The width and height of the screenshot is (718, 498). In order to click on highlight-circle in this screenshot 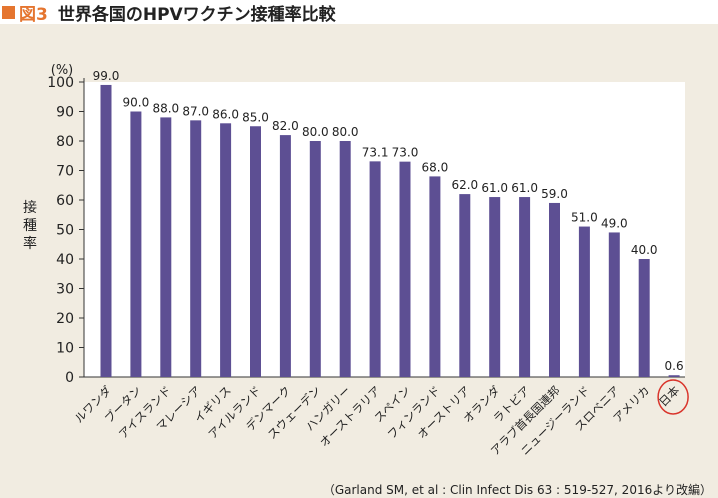, I will do `click(673, 397)`.